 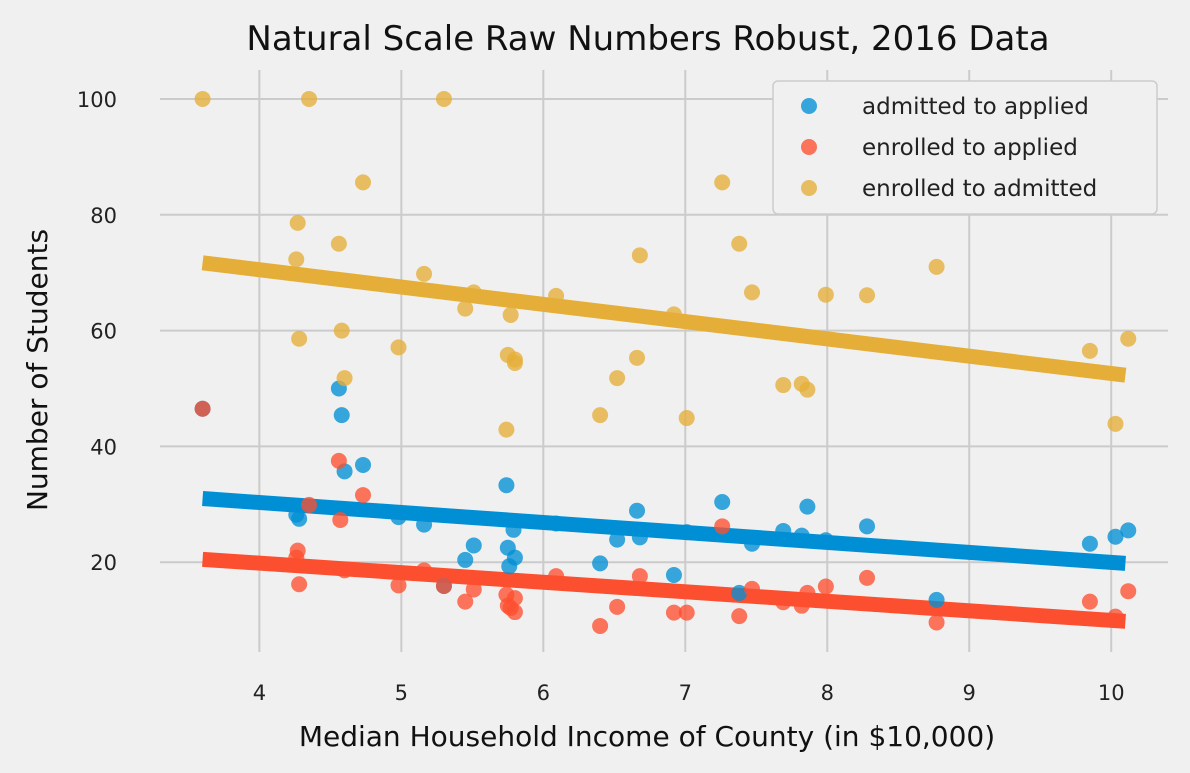 What do you see at coordinates (97, 100) in the screenshot?
I see `y-tick-label: 100` at bounding box center [97, 100].